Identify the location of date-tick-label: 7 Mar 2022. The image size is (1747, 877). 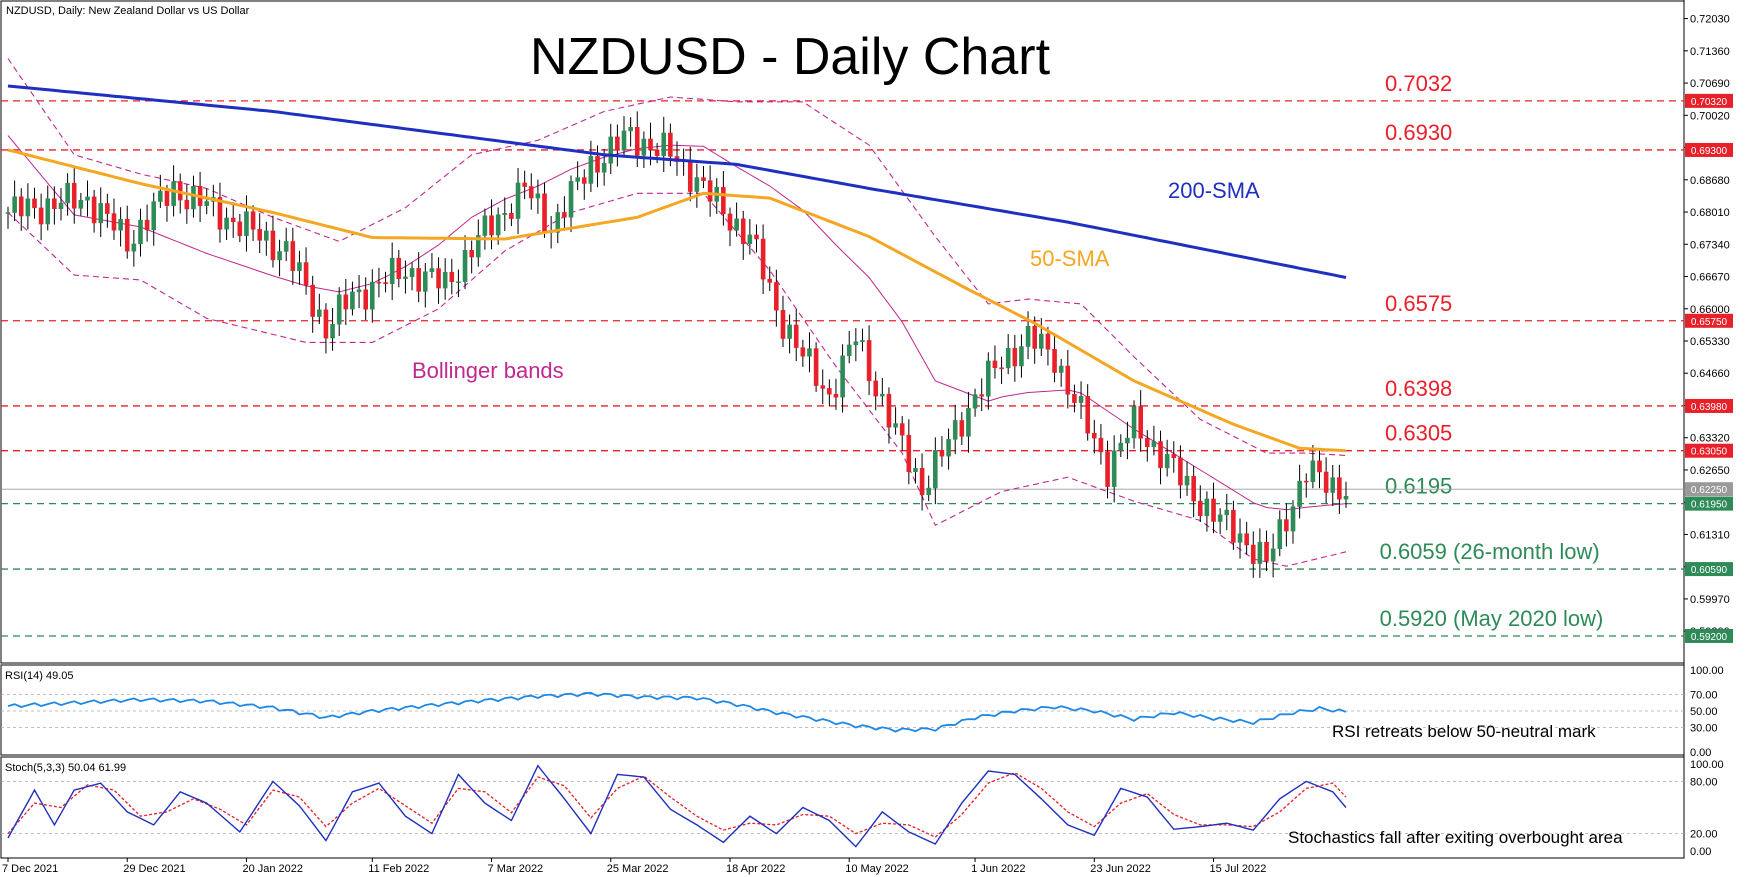
(516, 869).